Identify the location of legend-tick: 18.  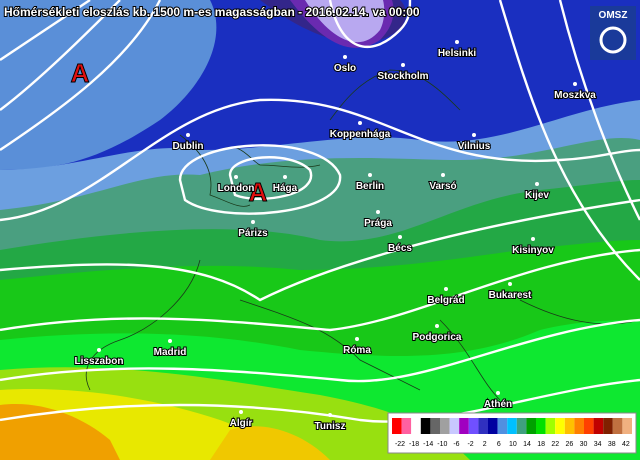
(541, 444).